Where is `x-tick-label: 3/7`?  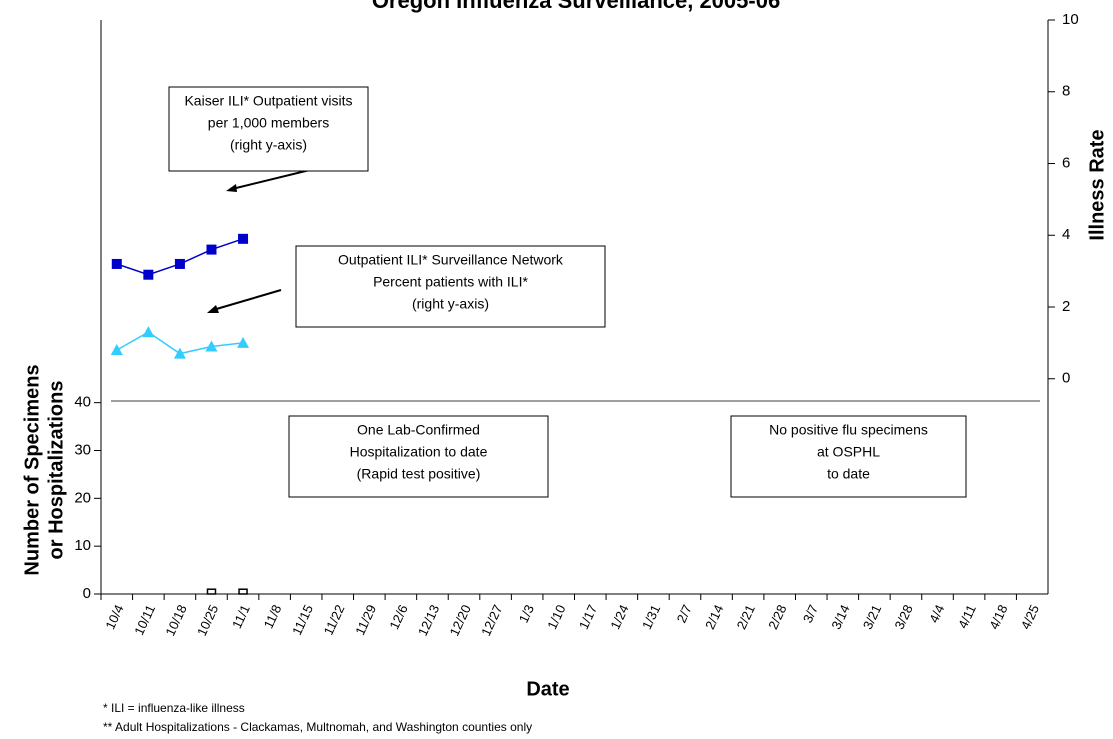
x-tick-label: 3/7 is located at coordinates (810, 613).